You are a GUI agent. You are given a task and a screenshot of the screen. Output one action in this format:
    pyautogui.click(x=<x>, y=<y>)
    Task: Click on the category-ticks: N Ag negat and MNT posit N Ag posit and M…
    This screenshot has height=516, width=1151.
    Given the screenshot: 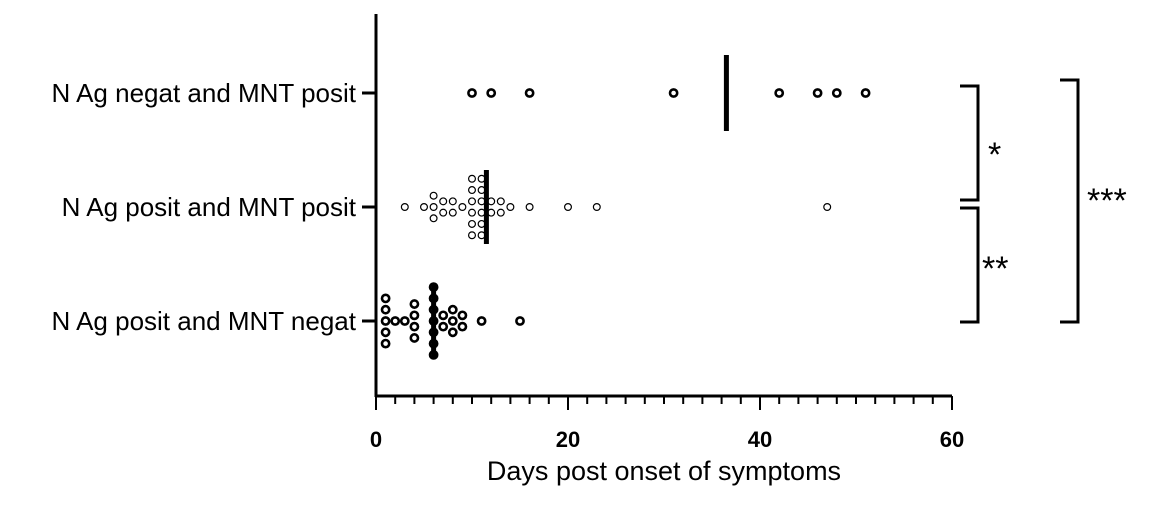 What is the action you would take?
    pyautogui.click(x=214, y=207)
    